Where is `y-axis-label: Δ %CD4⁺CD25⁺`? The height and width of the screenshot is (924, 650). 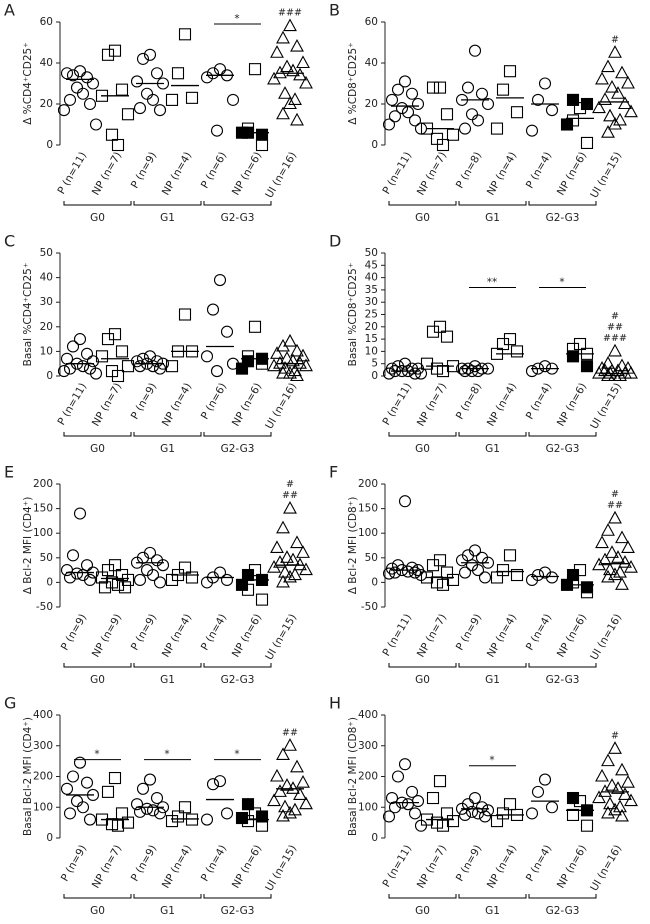
y-axis-label: Δ %CD4⁺CD25⁺ is located at coordinates (28, 83).